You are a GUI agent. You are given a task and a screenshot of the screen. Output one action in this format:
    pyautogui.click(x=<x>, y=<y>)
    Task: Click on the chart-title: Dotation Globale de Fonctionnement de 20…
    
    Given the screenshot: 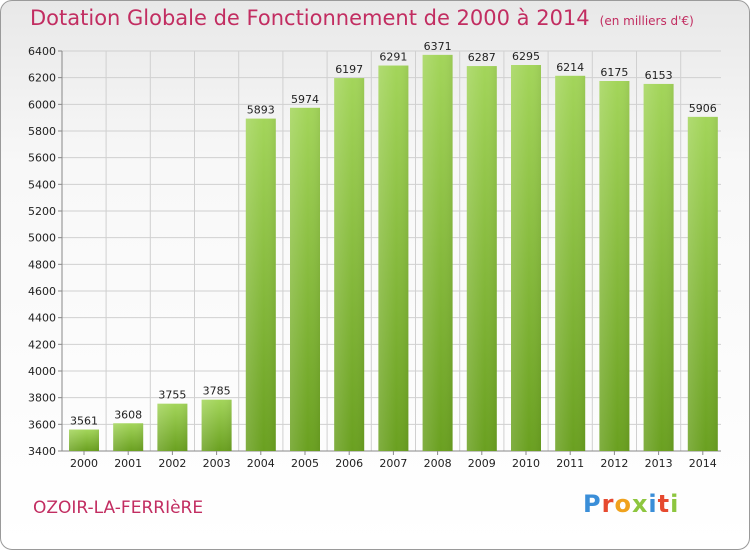 What is the action you would take?
    pyautogui.click(x=362, y=18)
    